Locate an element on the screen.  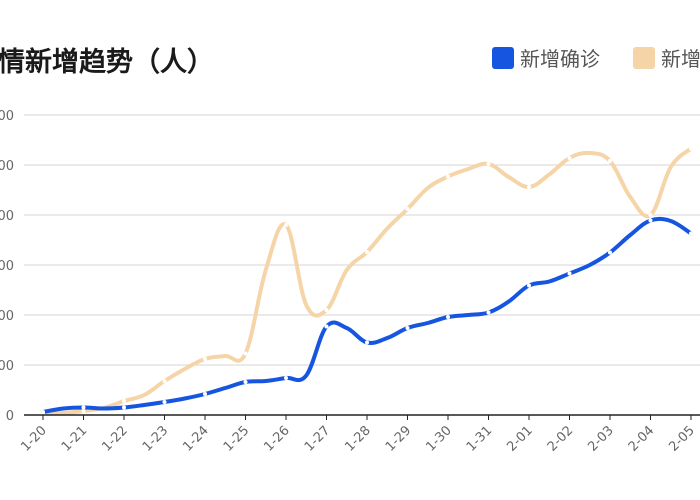
y-tick-label: 0 is located at coordinates (10, 416).